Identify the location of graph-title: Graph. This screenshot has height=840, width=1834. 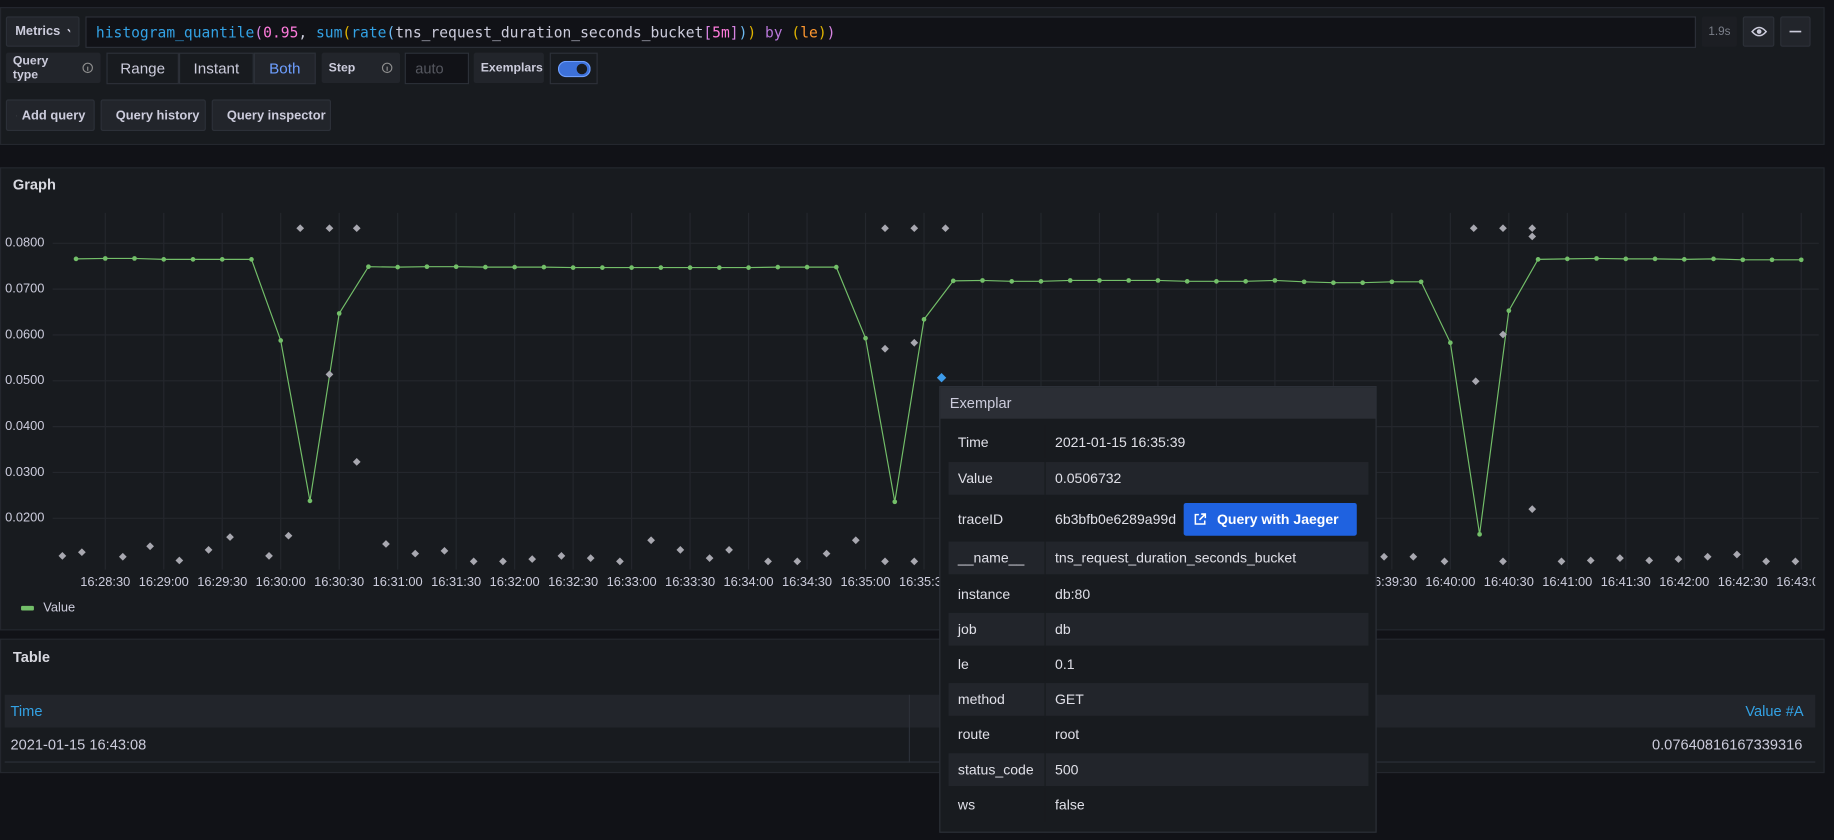
(34, 184).